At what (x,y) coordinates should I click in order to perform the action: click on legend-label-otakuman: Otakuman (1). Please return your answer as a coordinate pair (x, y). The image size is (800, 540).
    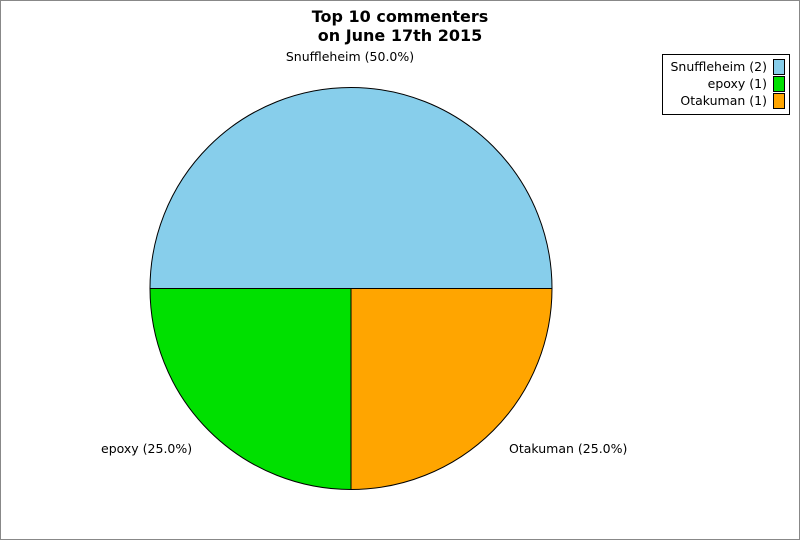
    Looking at the image, I should click on (723, 100).